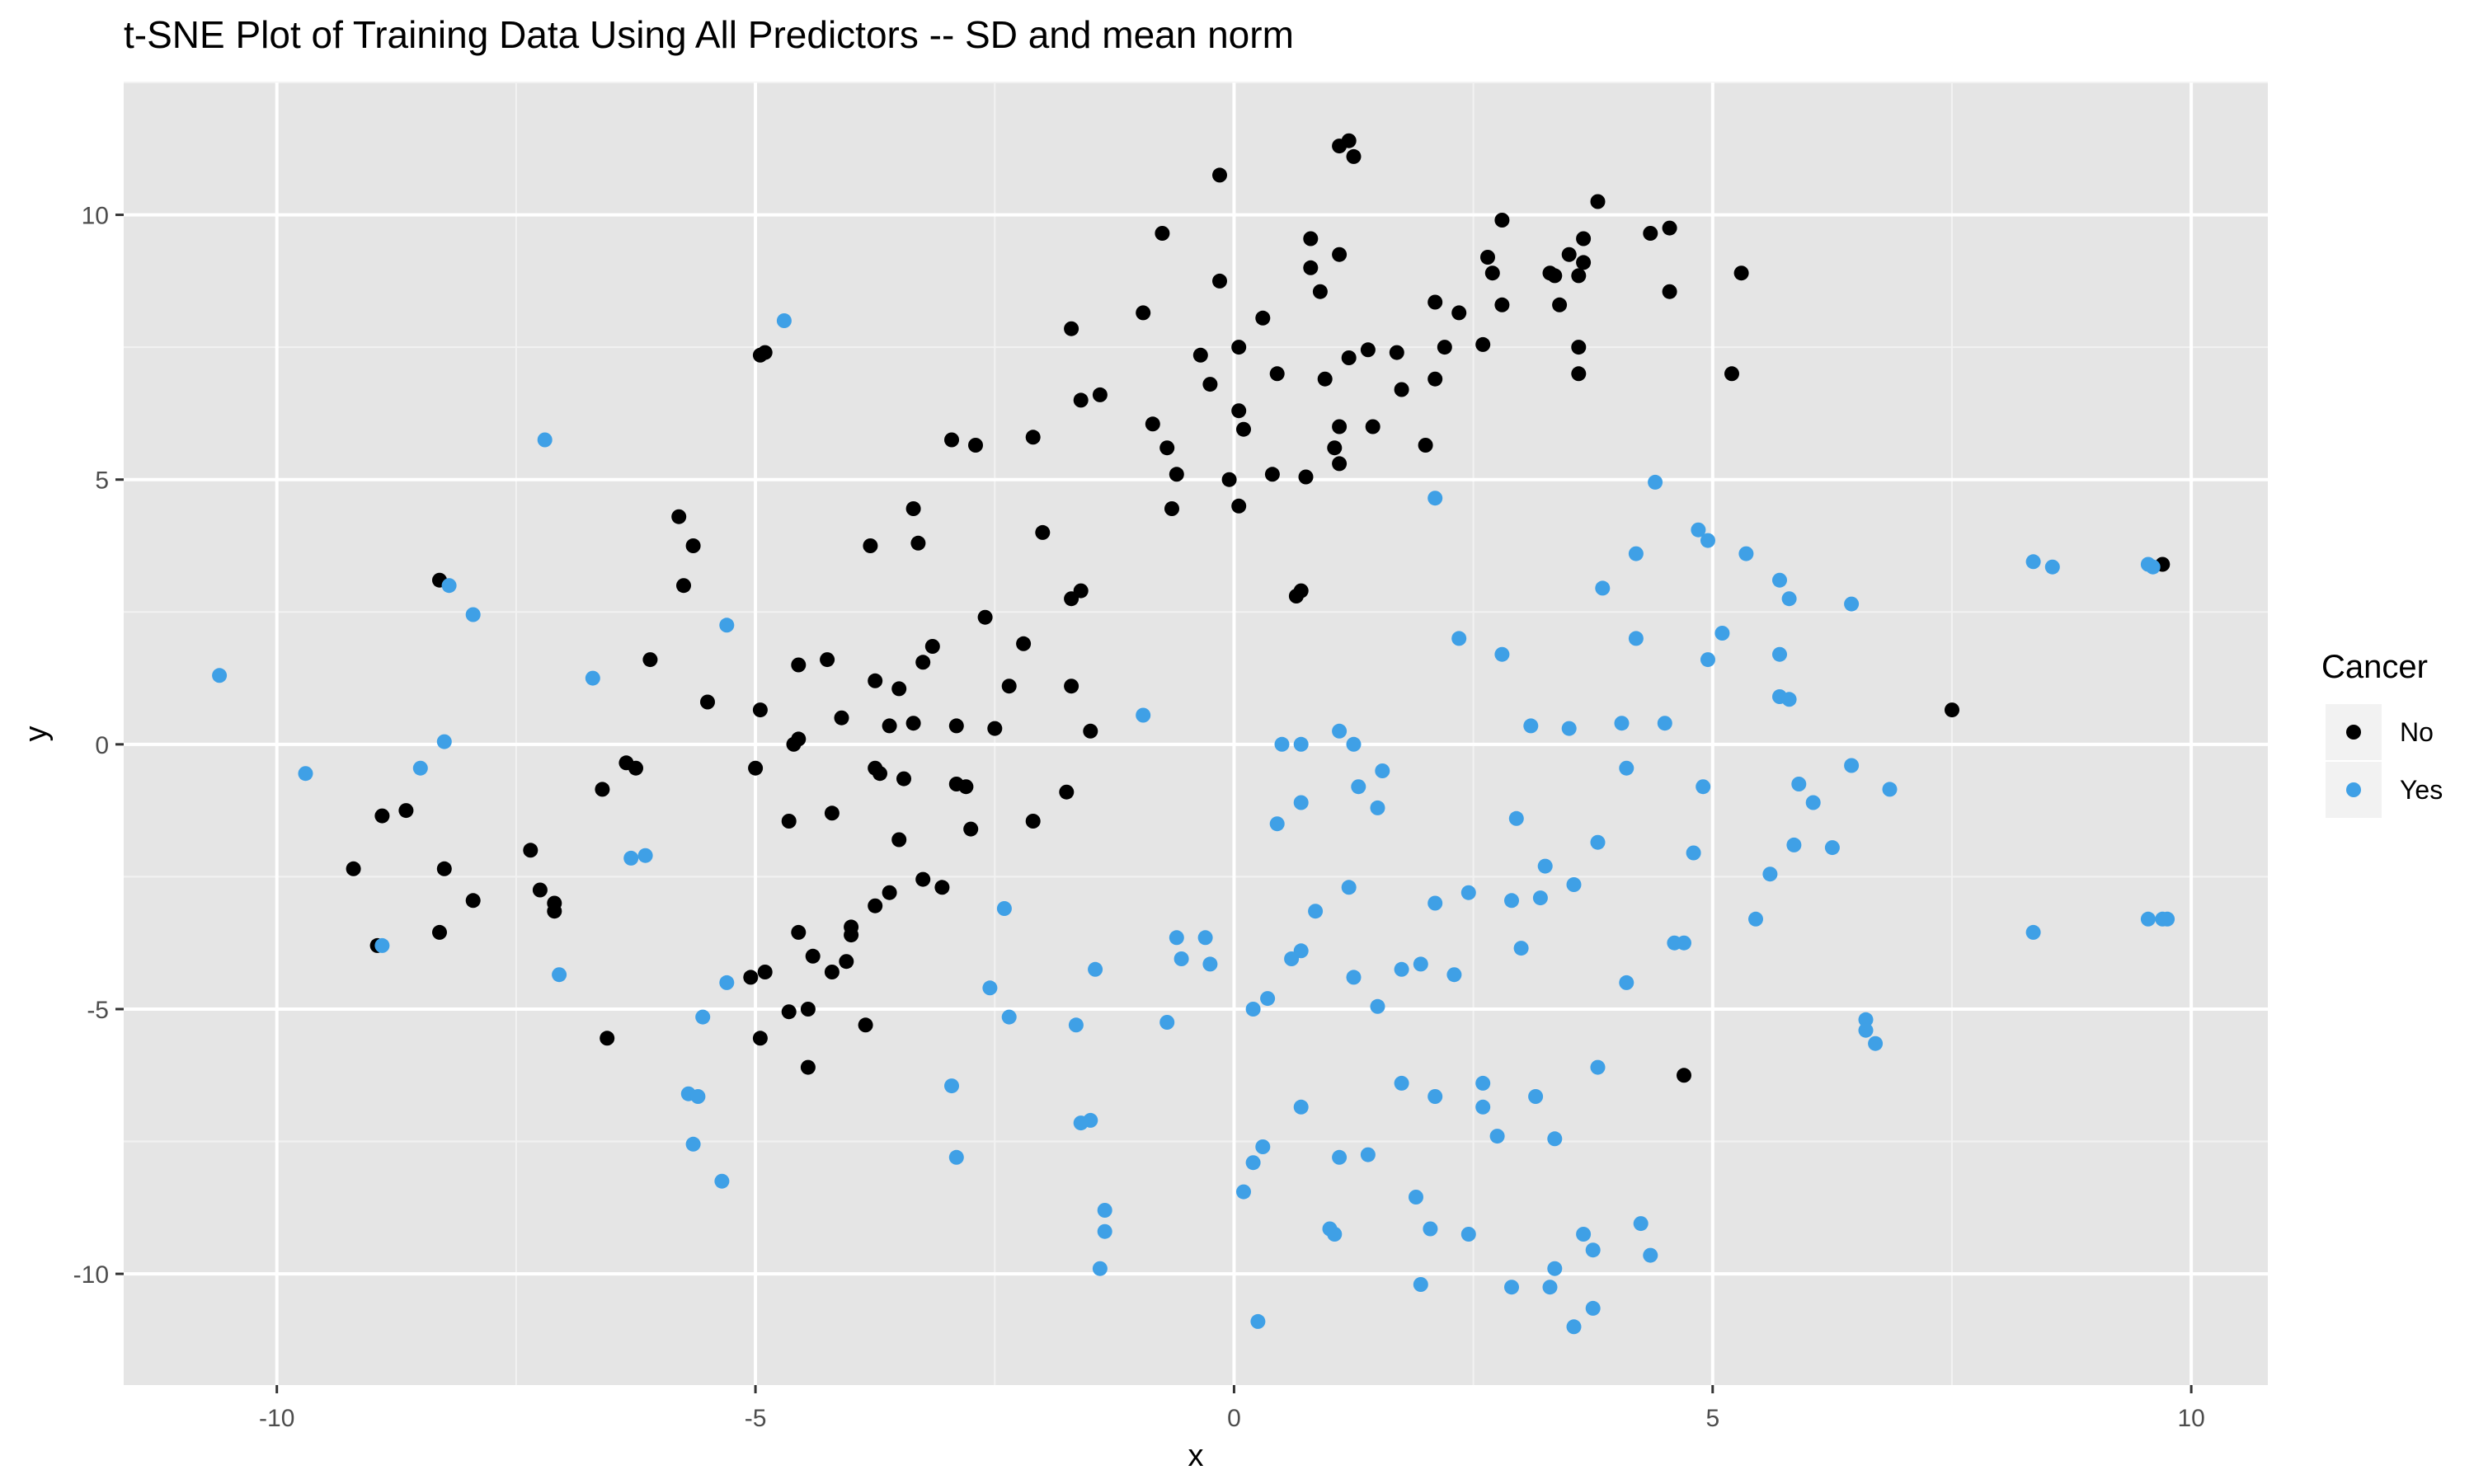  What do you see at coordinates (98, 1011) in the screenshot?
I see `y-tick-label: -5` at bounding box center [98, 1011].